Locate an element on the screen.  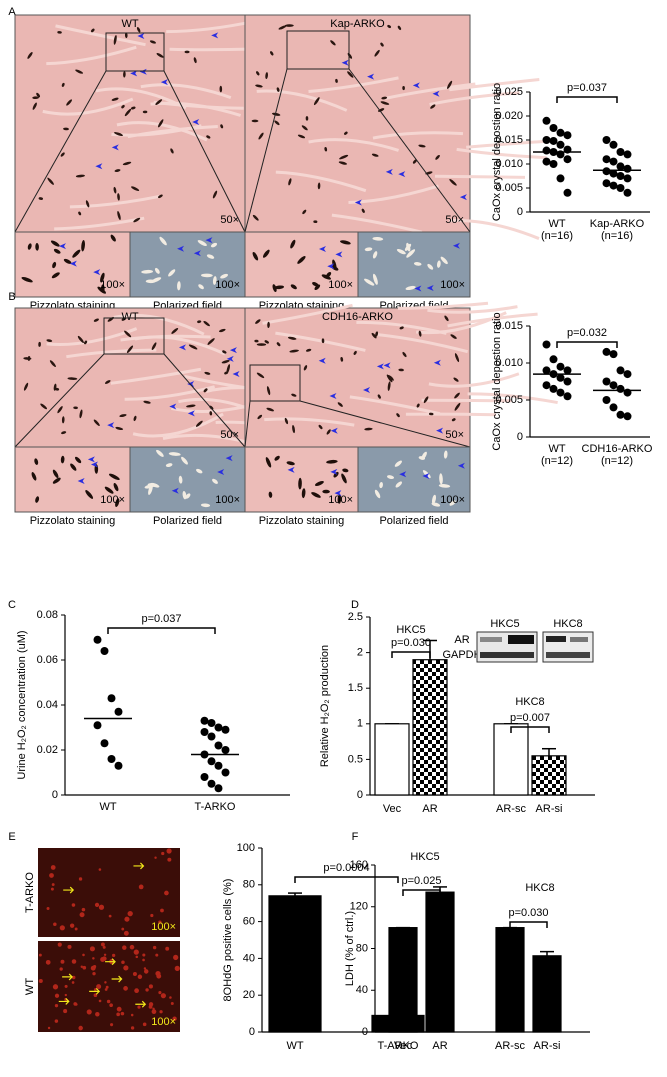
y-tick-label: 40 is located at coordinates (249, 958).